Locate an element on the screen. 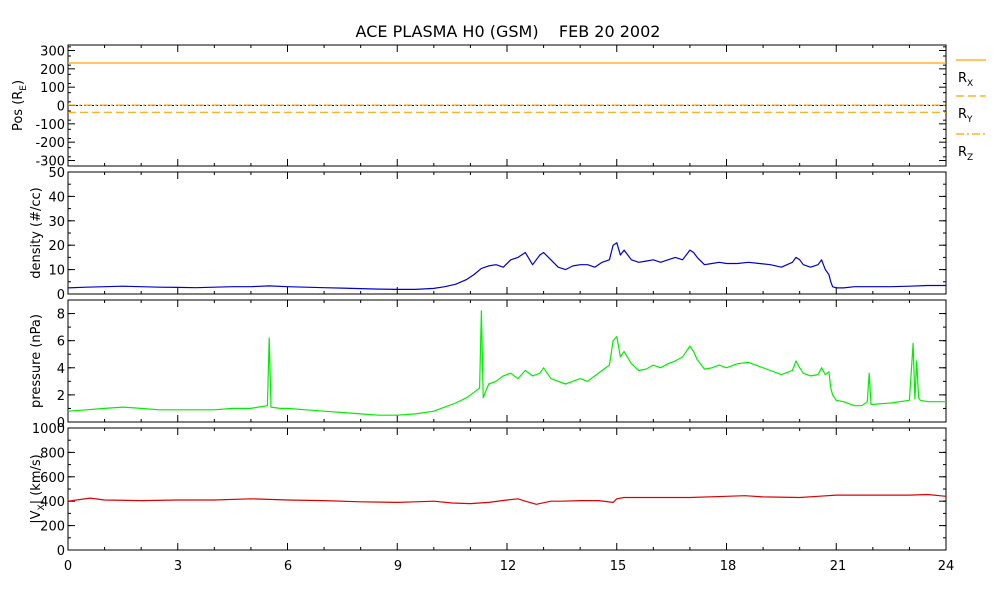  y-tick-label: -200 is located at coordinates (50, 143).